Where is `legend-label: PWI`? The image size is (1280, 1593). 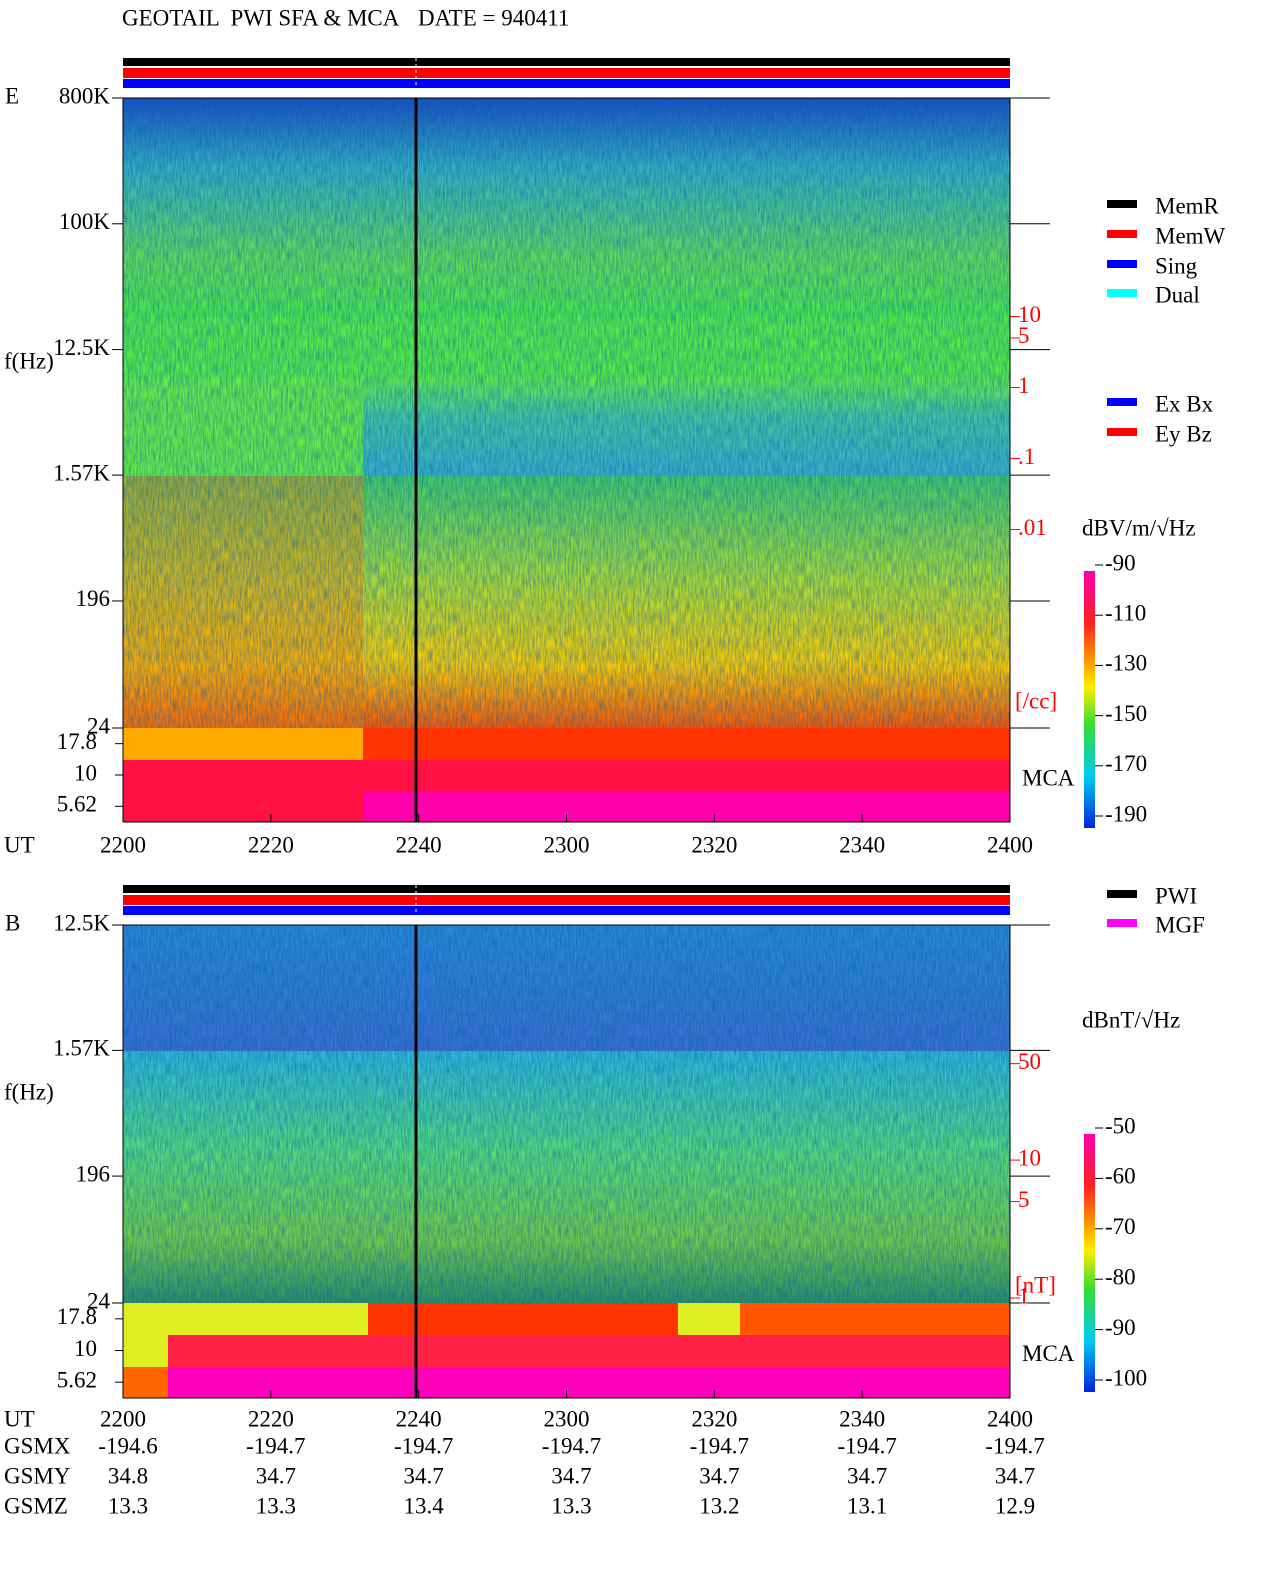 legend-label: PWI is located at coordinates (1176, 895).